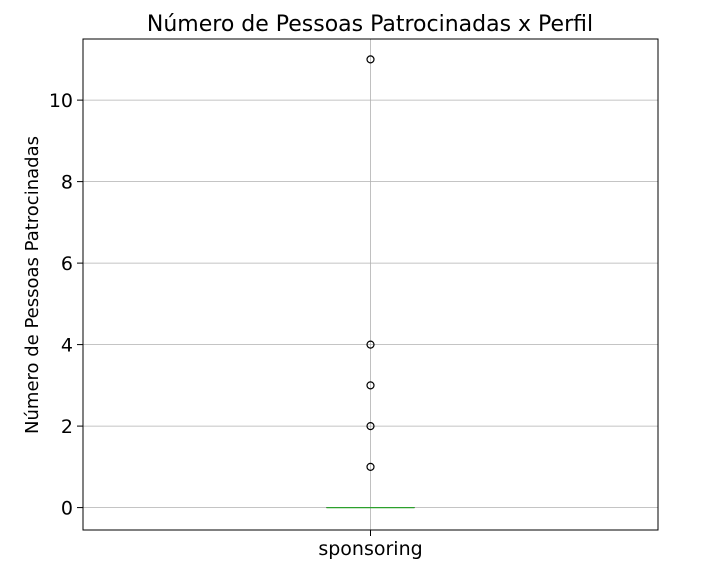  I want to click on x-tick-label: sponsoring, so click(370, 549).